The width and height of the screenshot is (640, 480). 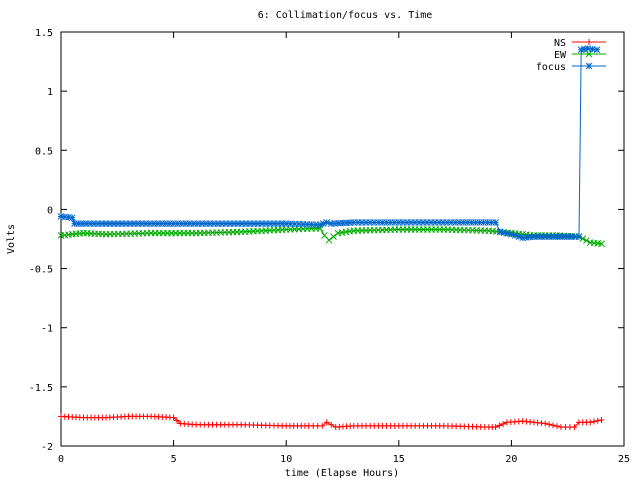 I want to click on x-tick-label: 10, so click(x=286, y=459).